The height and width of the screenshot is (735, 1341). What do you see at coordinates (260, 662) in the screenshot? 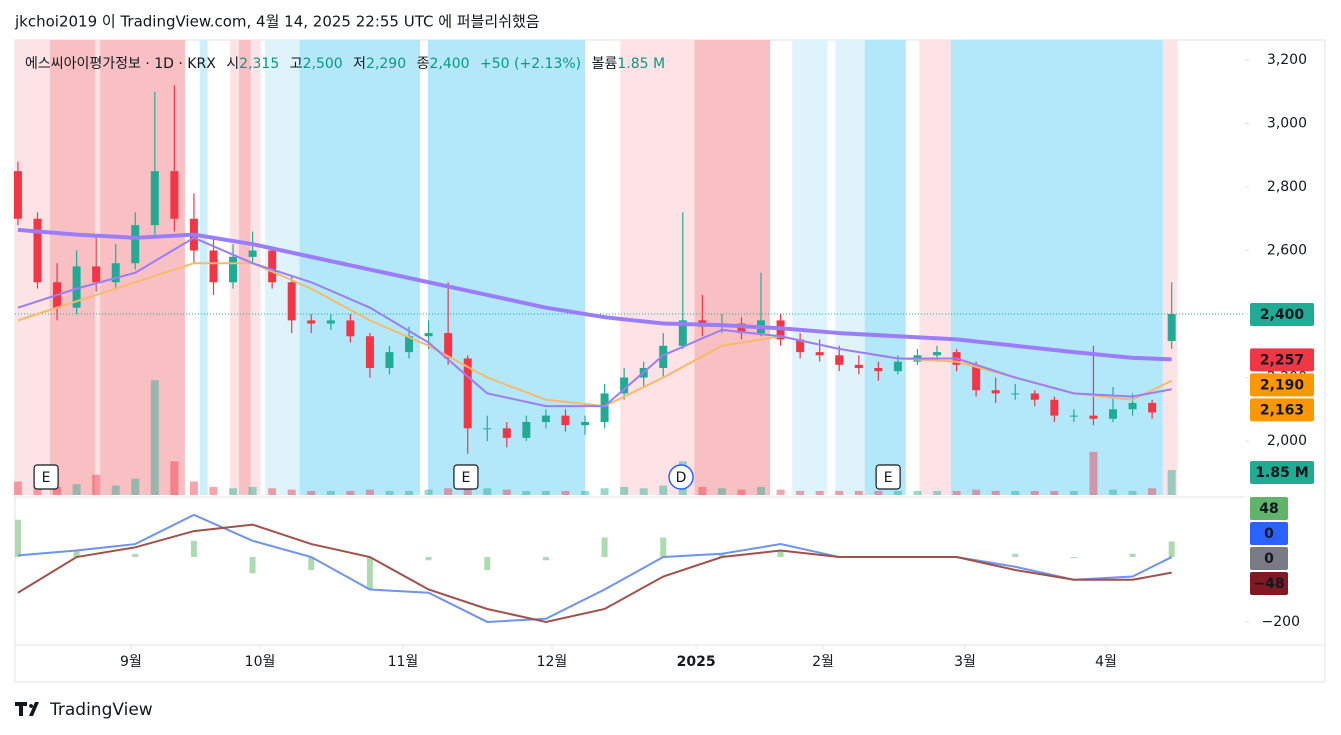
I see `x-tick-label: 10월` at bounding box center [260, 662].